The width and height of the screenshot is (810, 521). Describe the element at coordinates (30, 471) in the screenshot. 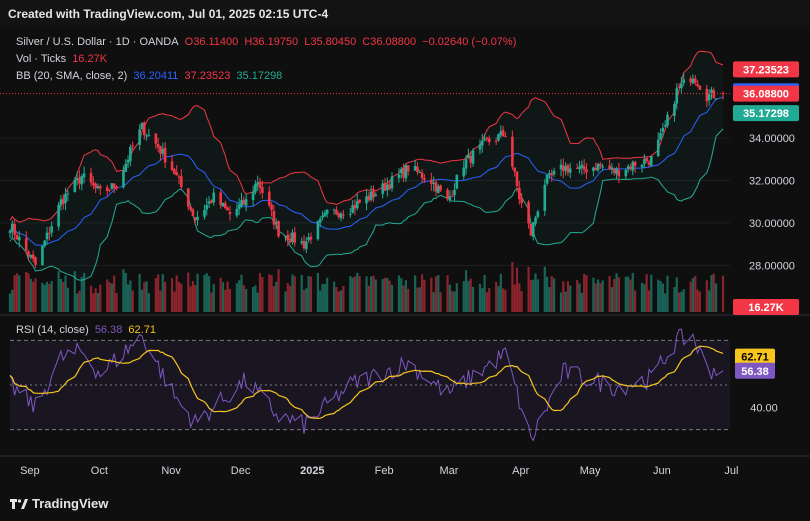

I see `time-axis-label: Sep` at that location.